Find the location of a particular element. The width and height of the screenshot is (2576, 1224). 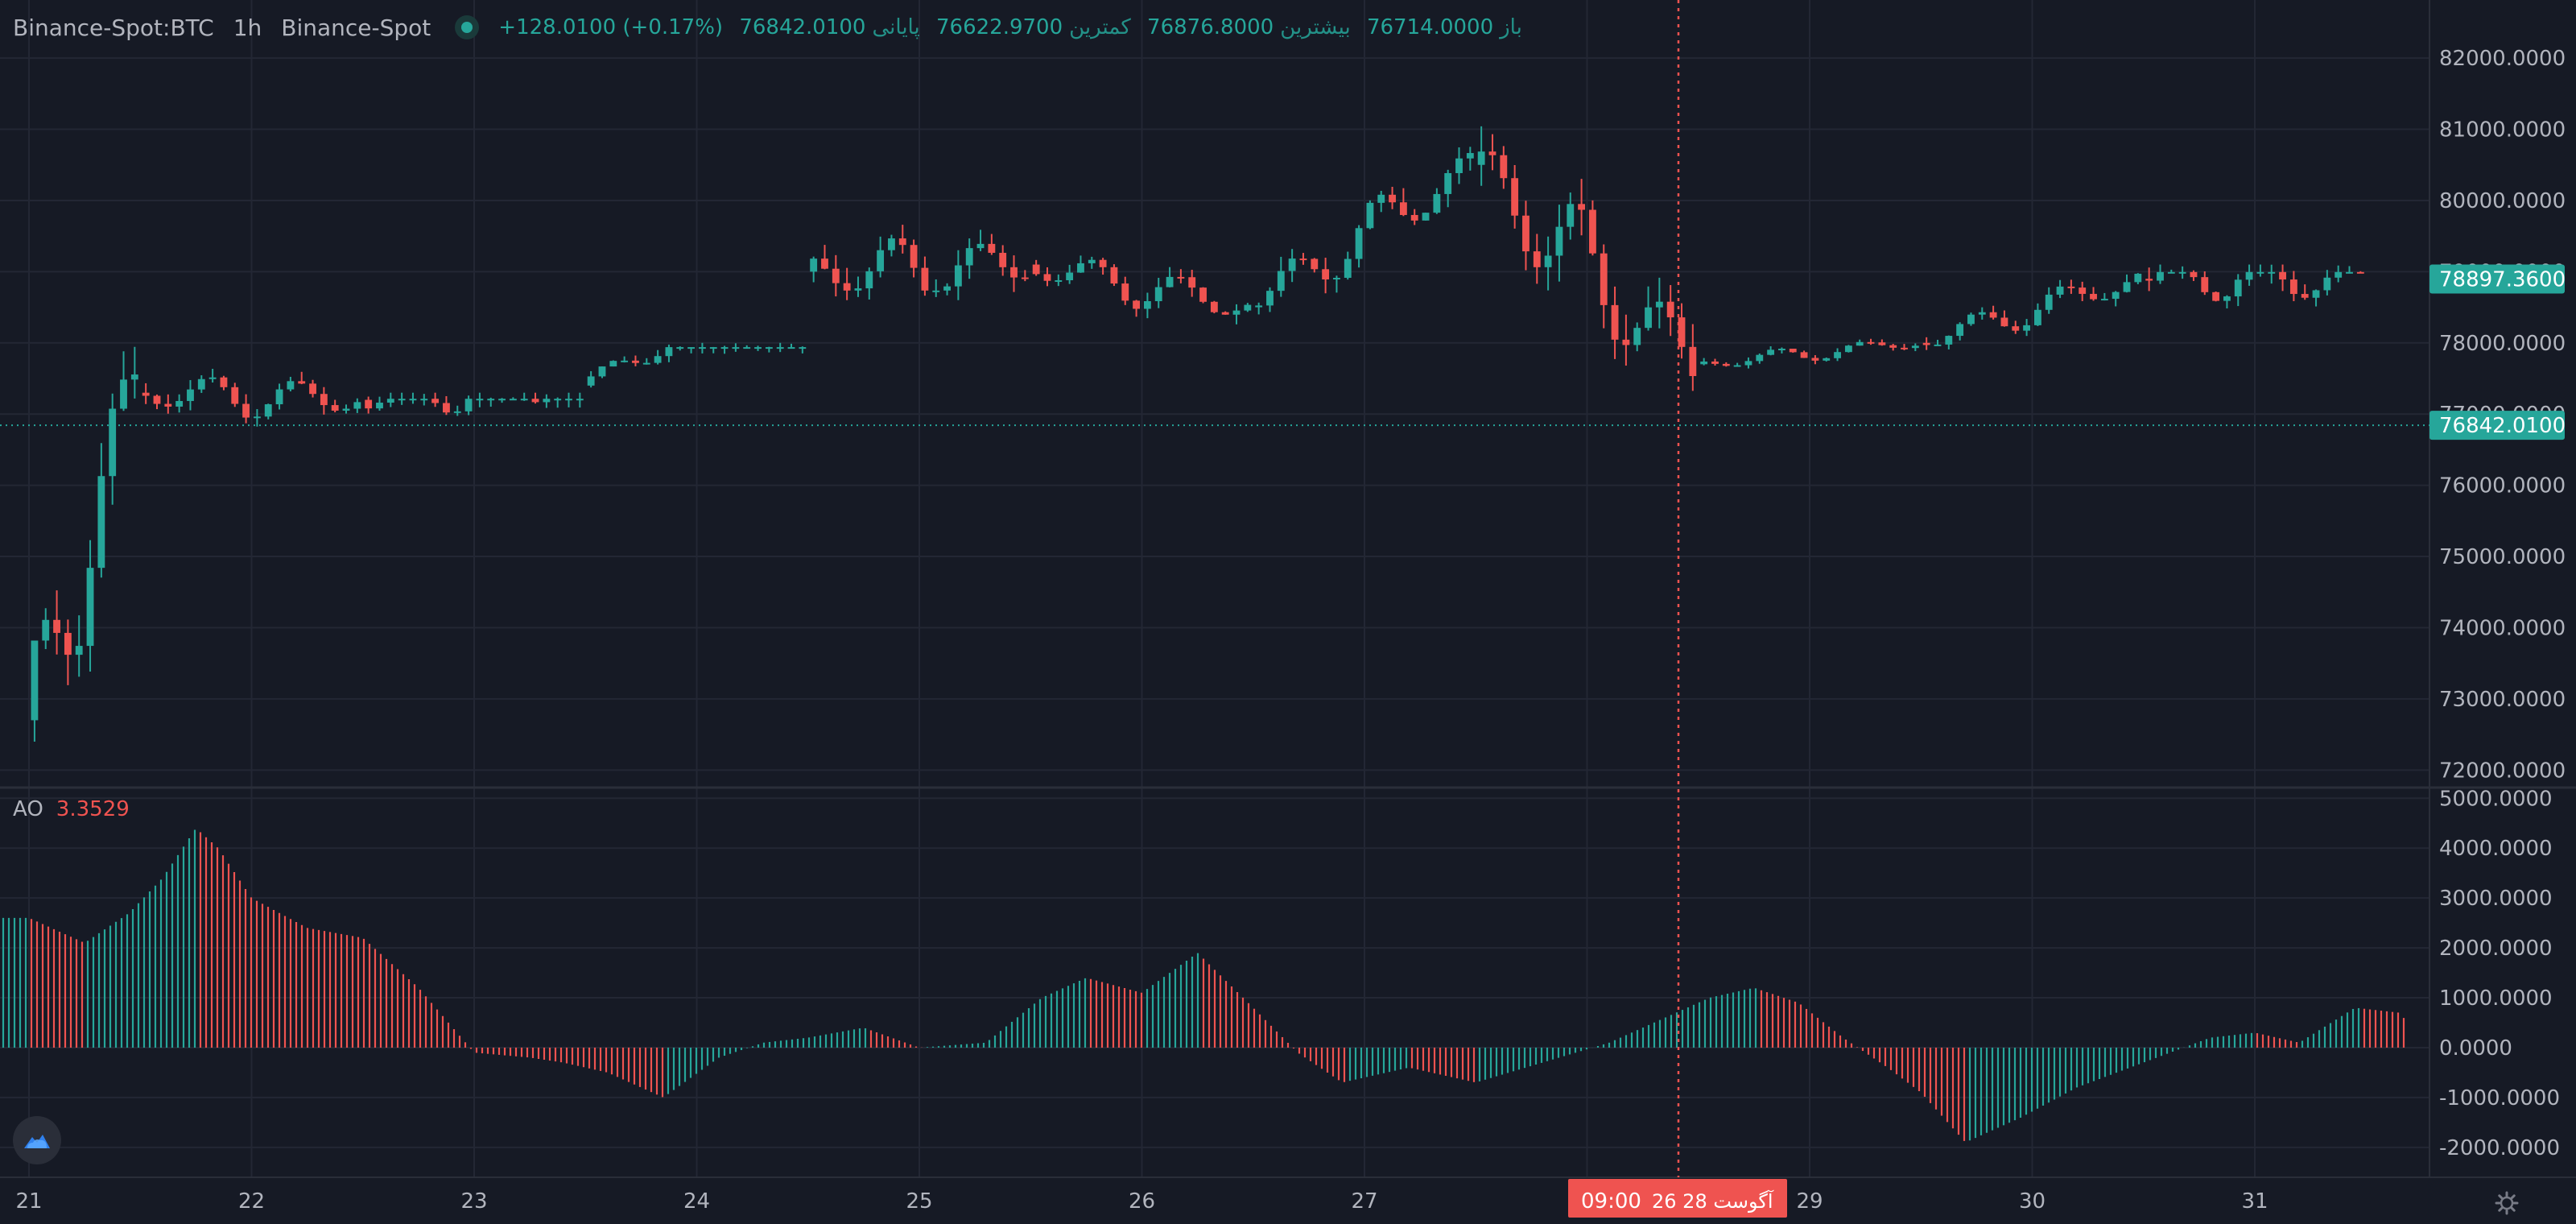

ao-value: 3.3529 is located at coordinates (93, 809).